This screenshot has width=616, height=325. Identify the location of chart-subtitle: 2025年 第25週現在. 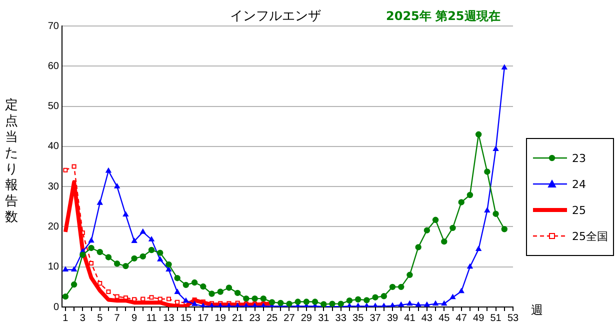
(443, 16).